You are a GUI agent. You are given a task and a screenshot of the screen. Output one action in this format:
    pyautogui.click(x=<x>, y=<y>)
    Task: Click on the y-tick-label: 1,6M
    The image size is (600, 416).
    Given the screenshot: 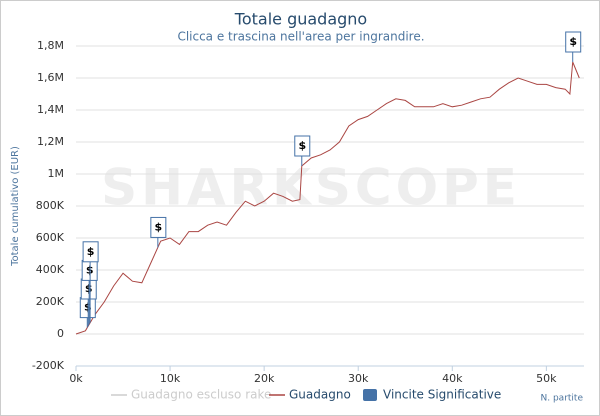 What is the action you would take?
    pyautogui.click(x=50, y=77)
    